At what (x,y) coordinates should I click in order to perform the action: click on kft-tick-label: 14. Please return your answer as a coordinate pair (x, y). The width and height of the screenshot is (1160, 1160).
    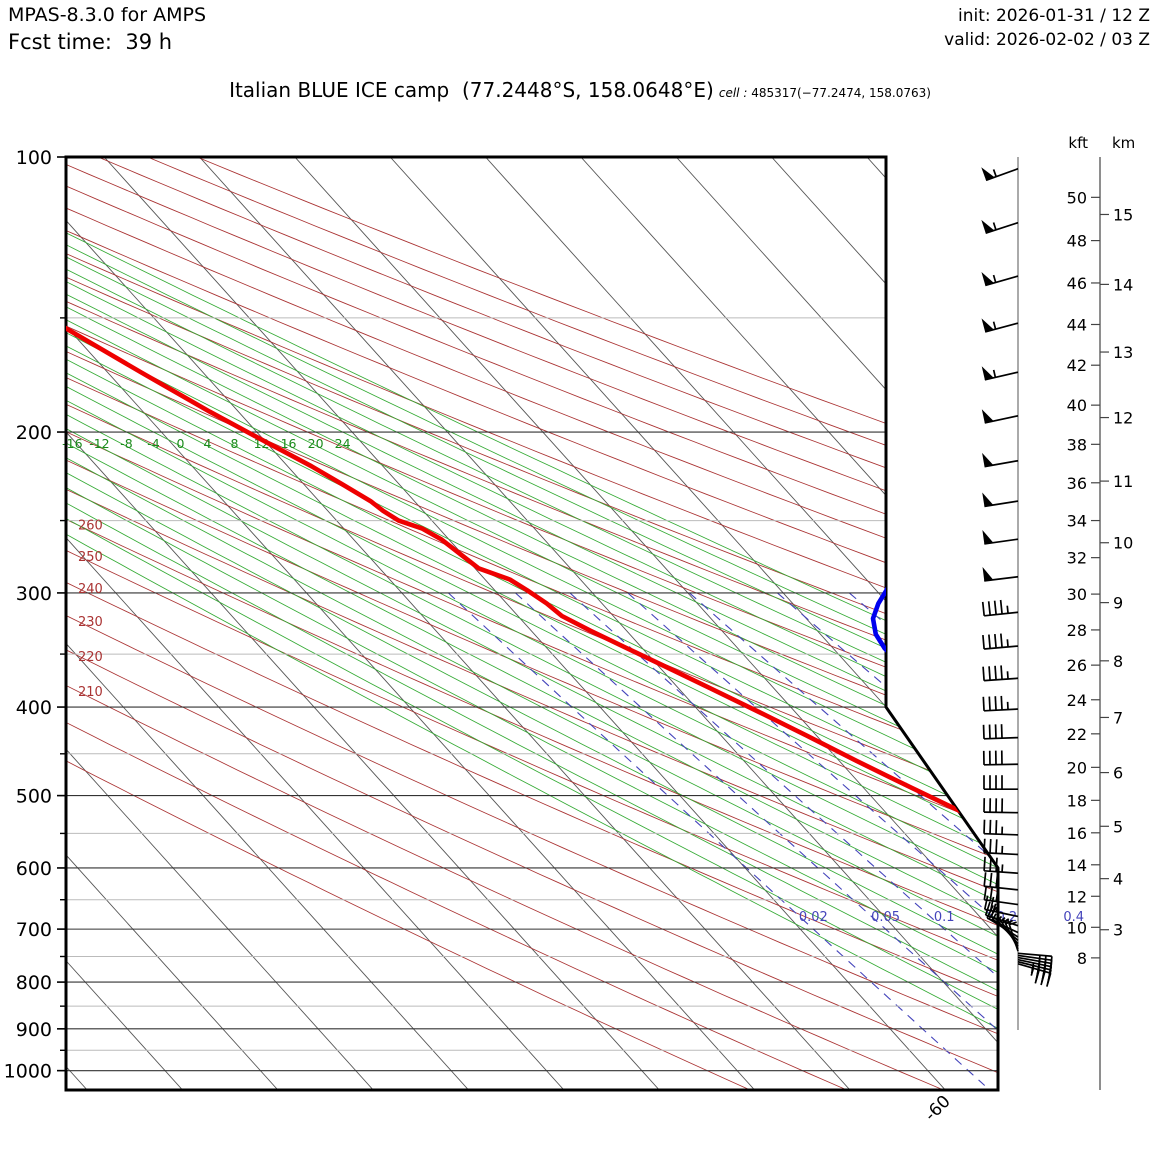
    Looking at the image, I should click on (1077, 865).